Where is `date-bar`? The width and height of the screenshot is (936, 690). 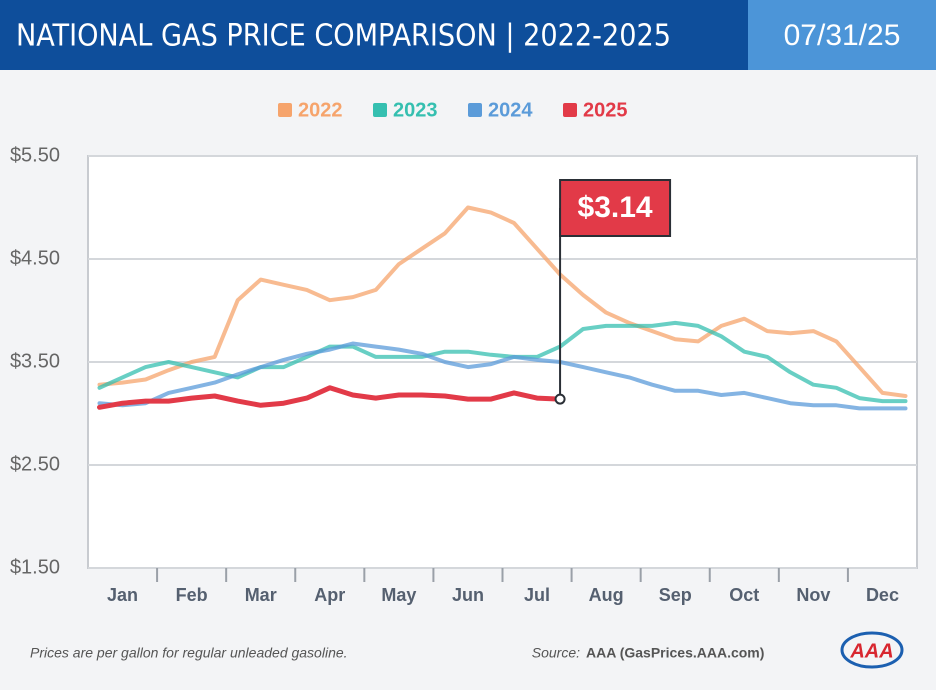
date-bar is located at coordinates (842, 35).